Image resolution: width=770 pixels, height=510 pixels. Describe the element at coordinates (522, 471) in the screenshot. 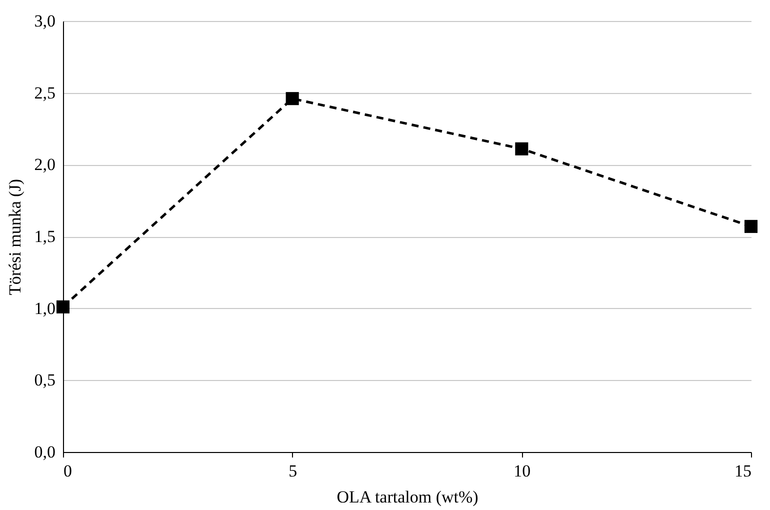

I see `x-tick-label: 10` at that location.